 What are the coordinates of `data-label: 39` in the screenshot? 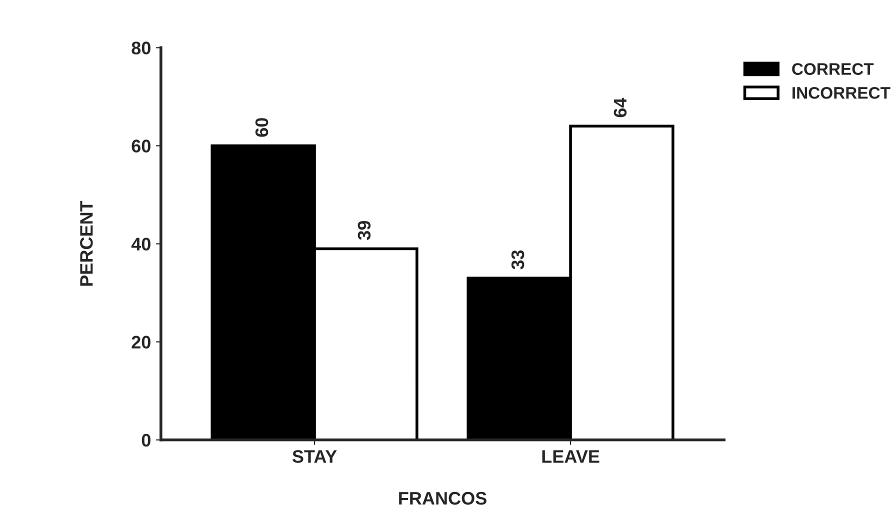 It's located at (364, 230).